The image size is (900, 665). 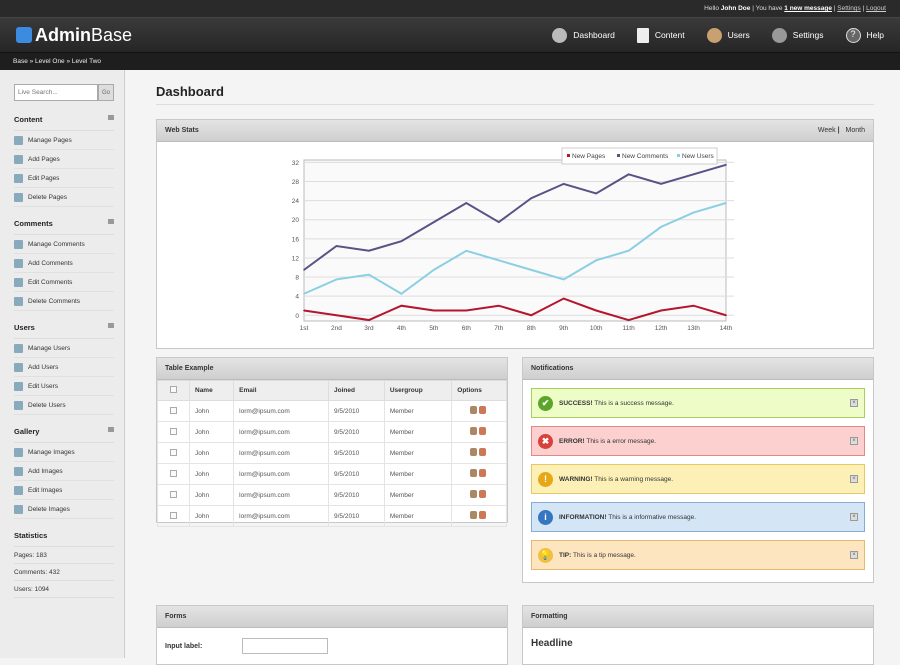 I want to click on cell: Member, so click(x=418, y=453).